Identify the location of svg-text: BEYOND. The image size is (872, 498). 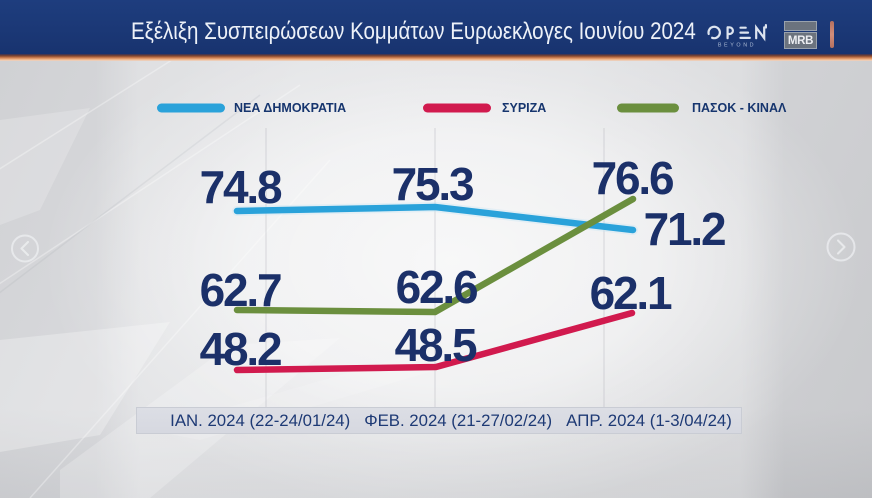
(737, 46).